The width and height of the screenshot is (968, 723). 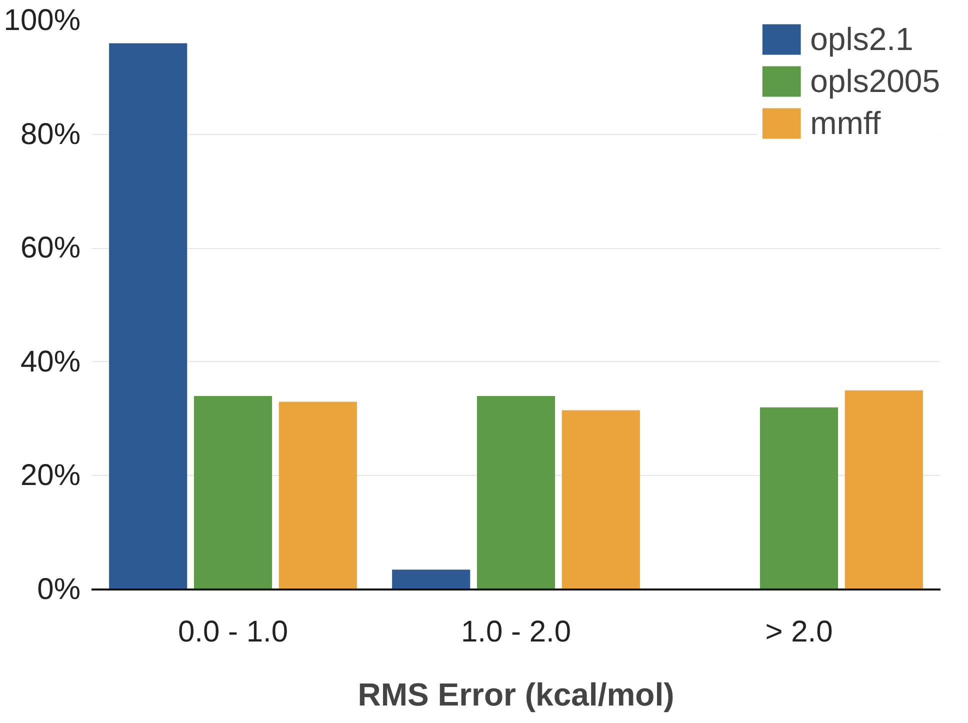 What do you see at coordinates (50, 361) in the screenshot?
I see `y-tick-label: 40%` at bounding box center [50, 361].